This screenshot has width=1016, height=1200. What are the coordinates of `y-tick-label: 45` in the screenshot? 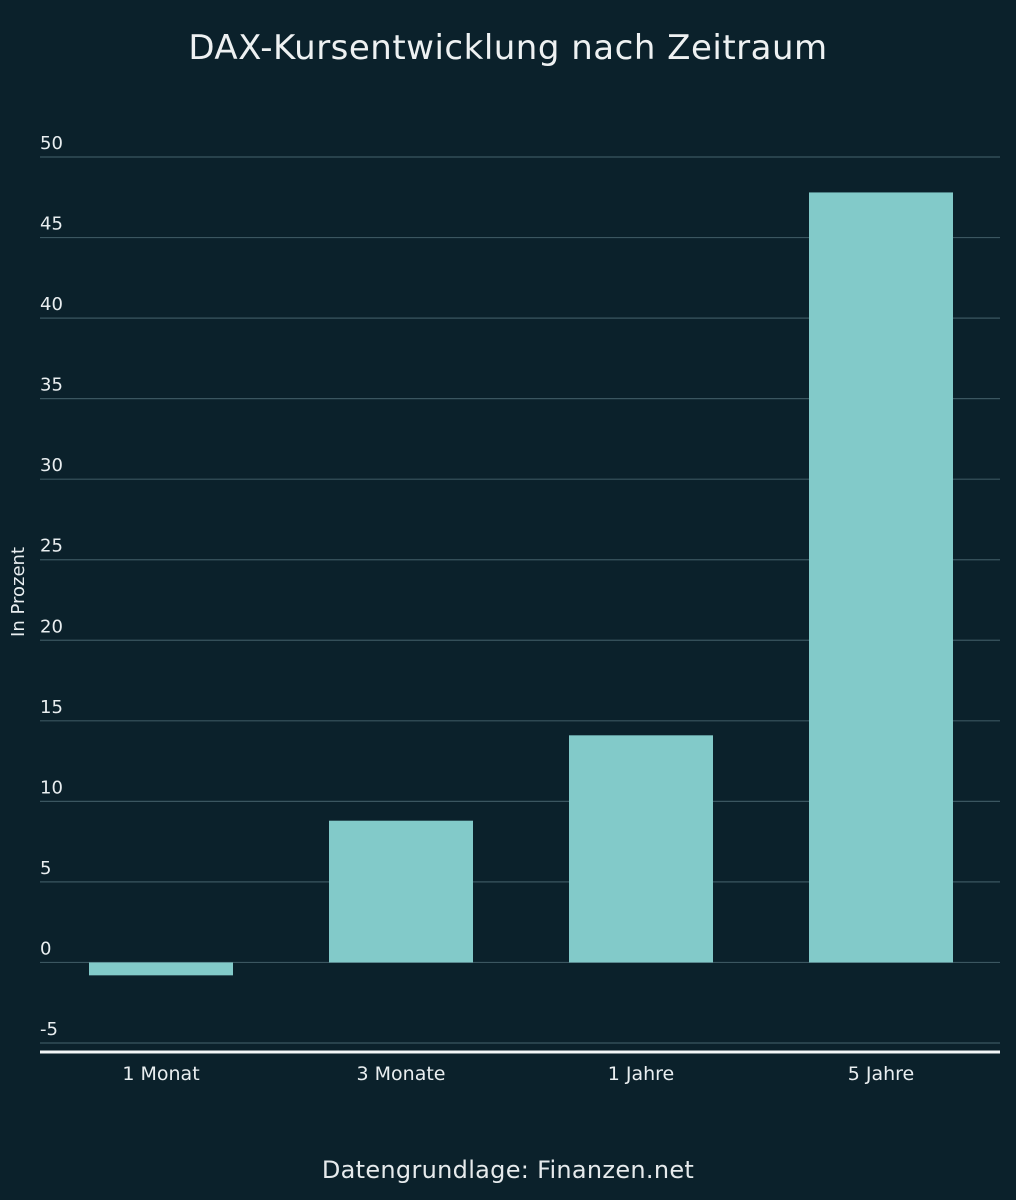 It's located at (51, 224).